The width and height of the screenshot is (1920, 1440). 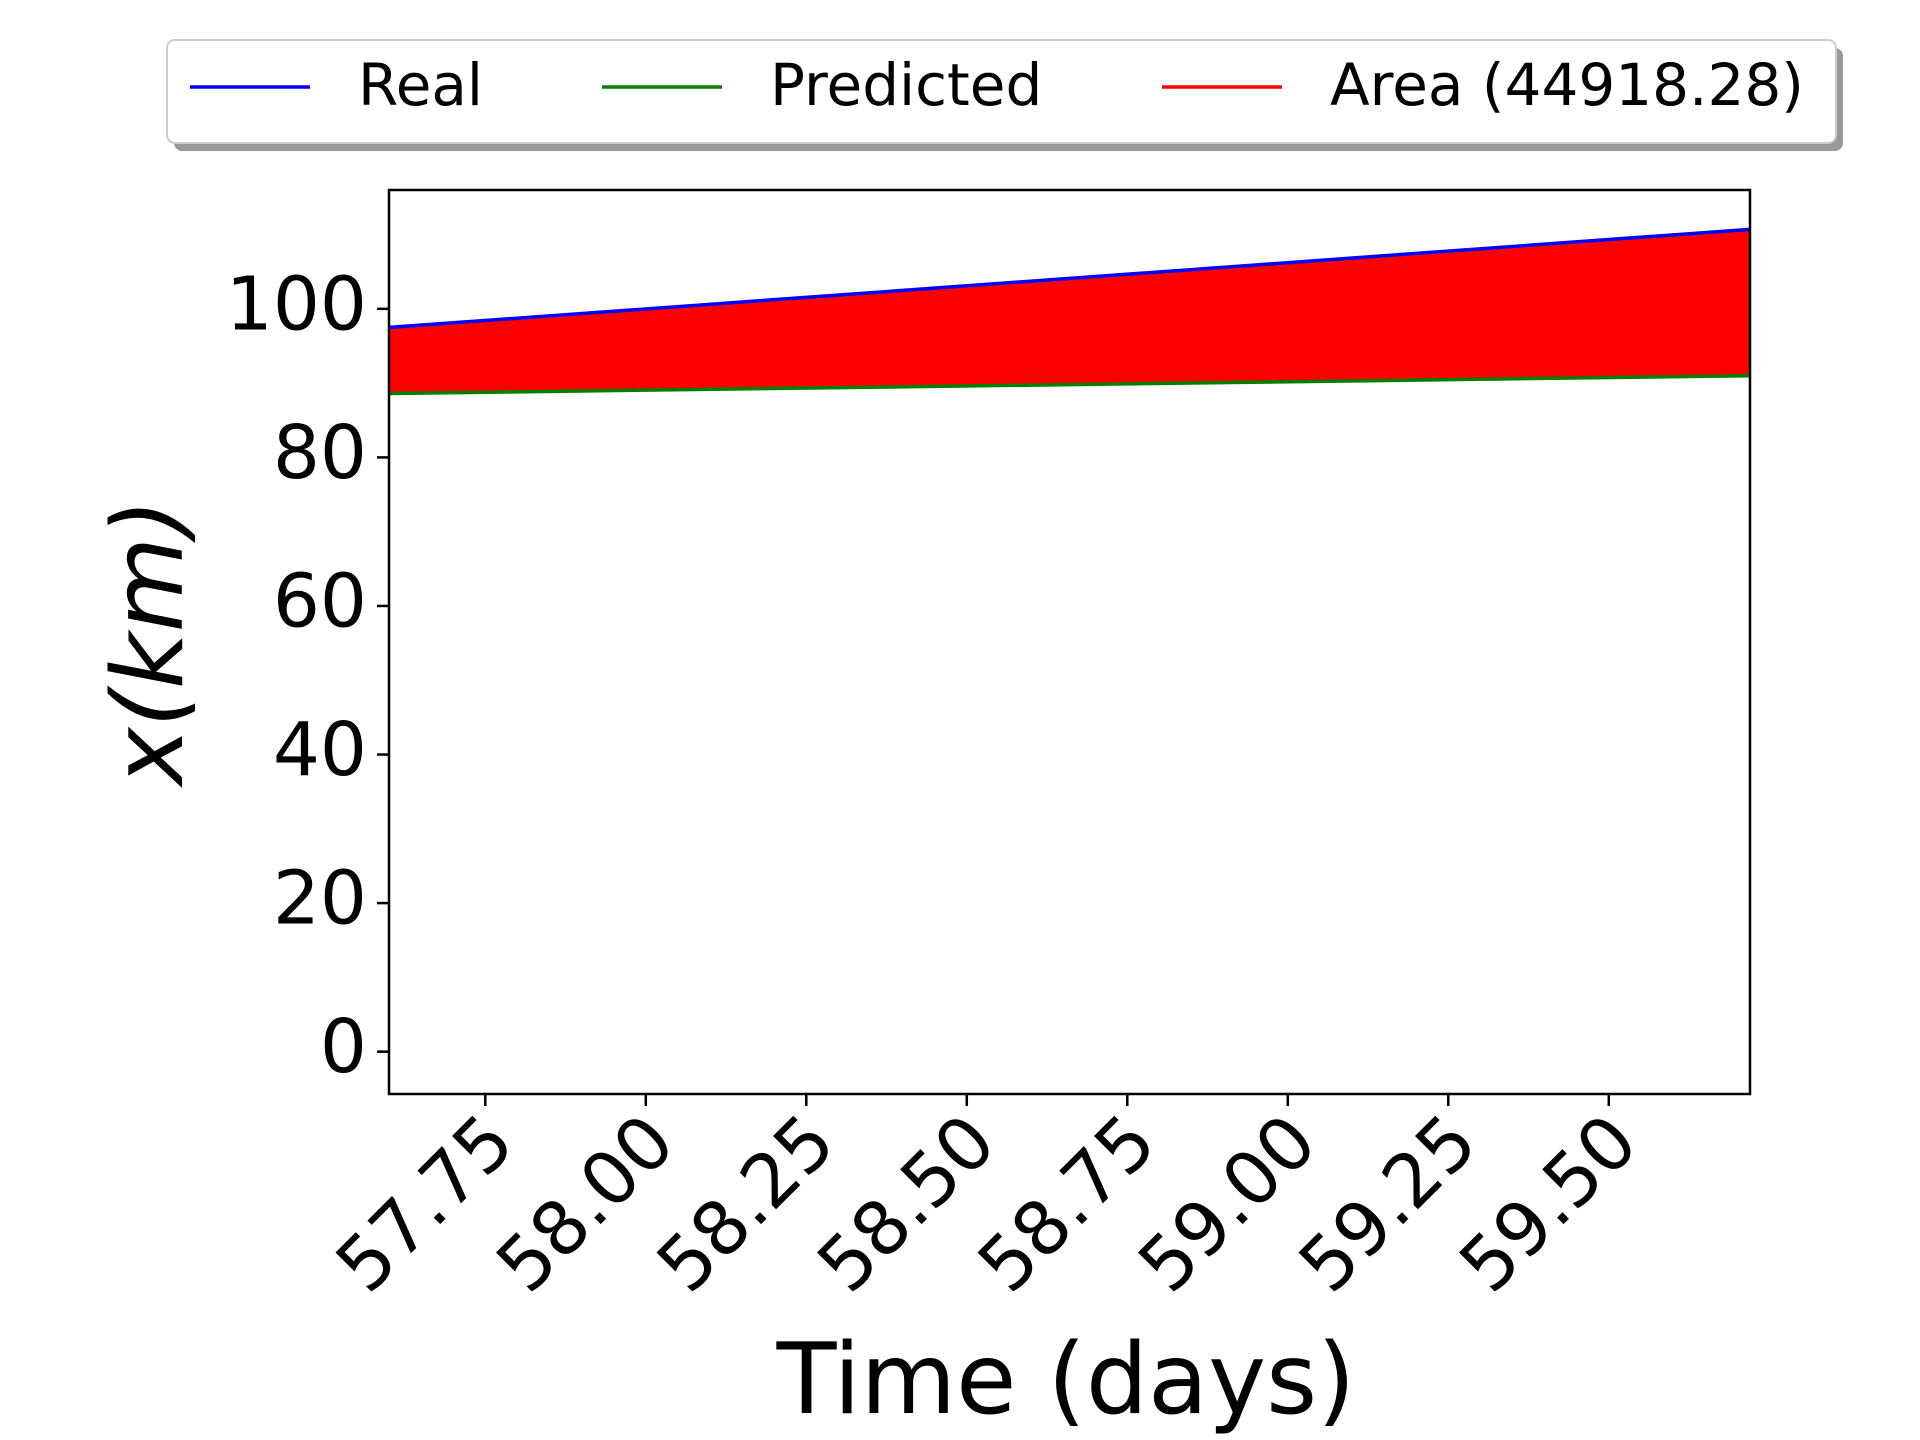 I want to click on y-tick-label: 40, so click(x=320, y=750).